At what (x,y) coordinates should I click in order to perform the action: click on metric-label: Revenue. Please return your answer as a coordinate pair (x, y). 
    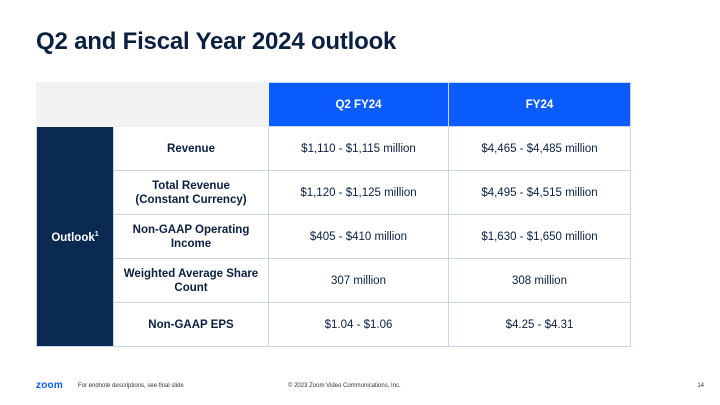
    Looking at the image, I should click on (191, 148).